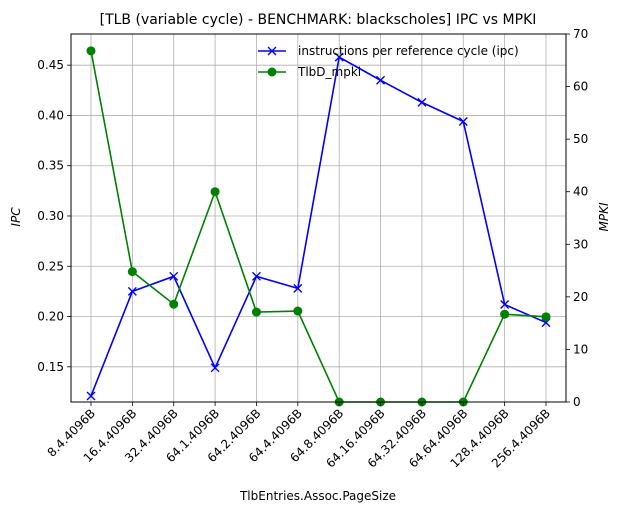 Image resolution: width=622 pixels, height=514 pixels. Describe the element at coordinates (50, 65) in the screenshot. I see `y-left-tick-label: 0.45` at that location.